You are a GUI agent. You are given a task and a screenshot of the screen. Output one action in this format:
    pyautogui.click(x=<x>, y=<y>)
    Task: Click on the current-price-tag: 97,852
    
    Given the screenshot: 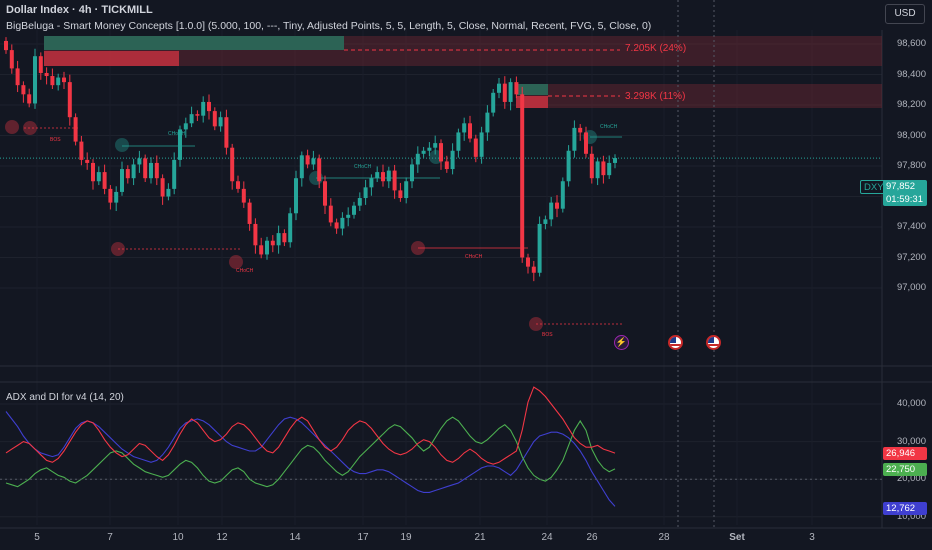 What is the action you would take?
    pyautogui.click(x=905, y=186)
    